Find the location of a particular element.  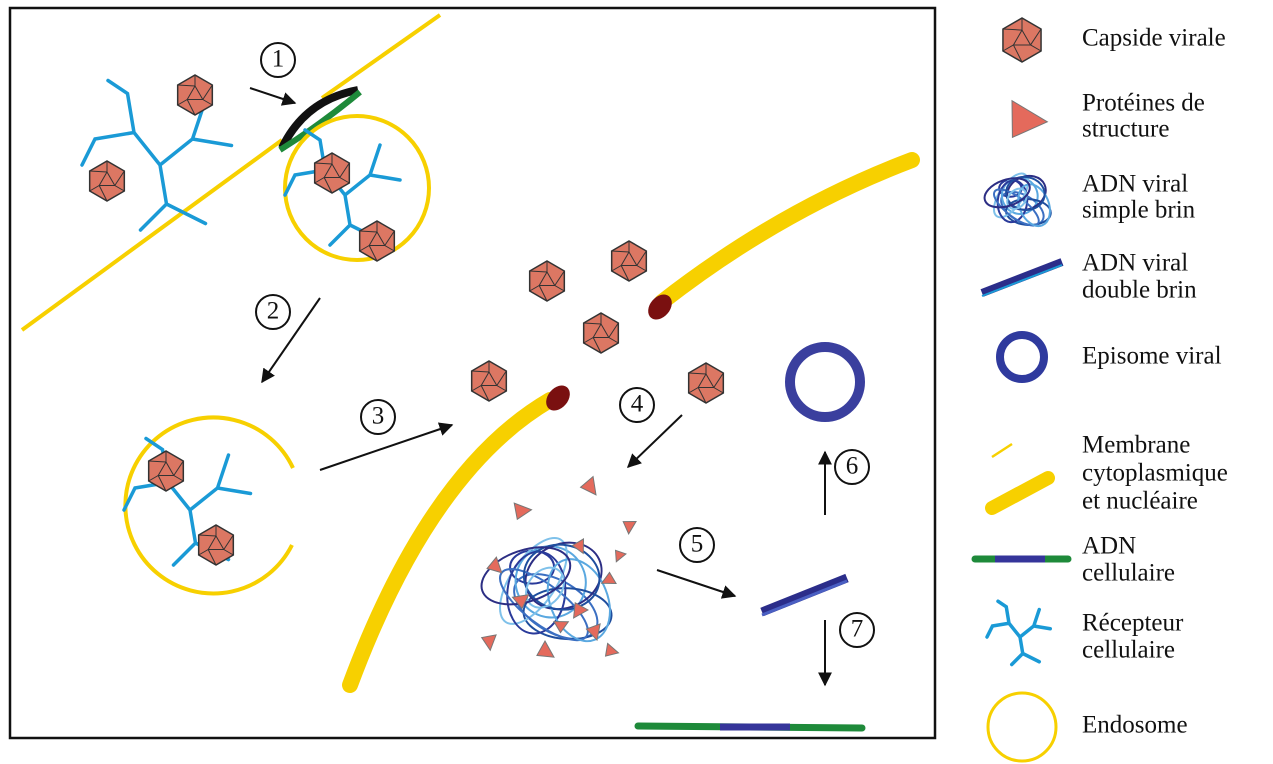

legend-label: double brin is located at coordinates (1139, 290).